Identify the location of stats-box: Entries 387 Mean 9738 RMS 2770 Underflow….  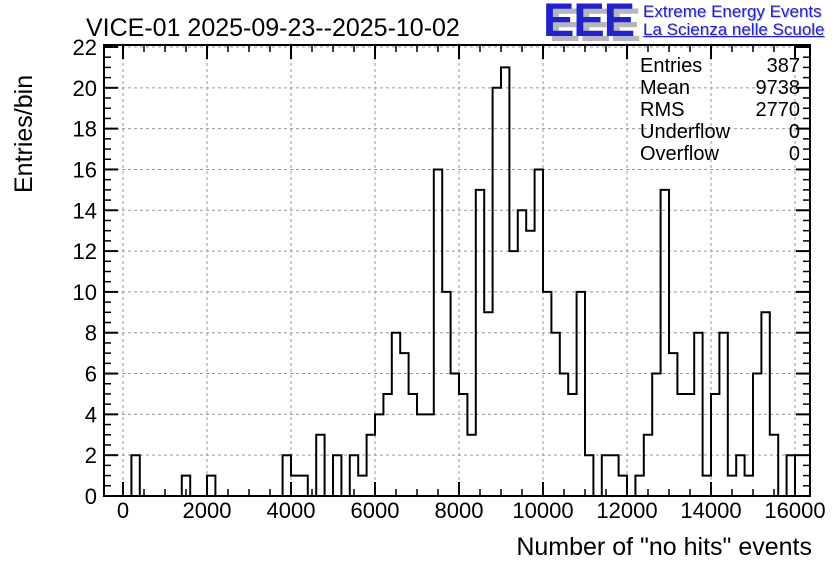
(720, 110).